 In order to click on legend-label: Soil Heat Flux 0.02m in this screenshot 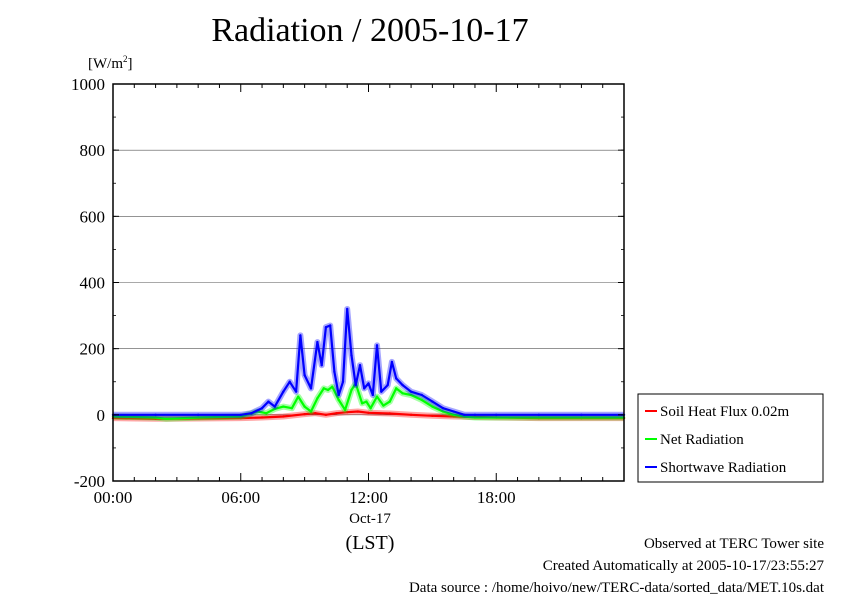, I will do `click(725, 412)`.